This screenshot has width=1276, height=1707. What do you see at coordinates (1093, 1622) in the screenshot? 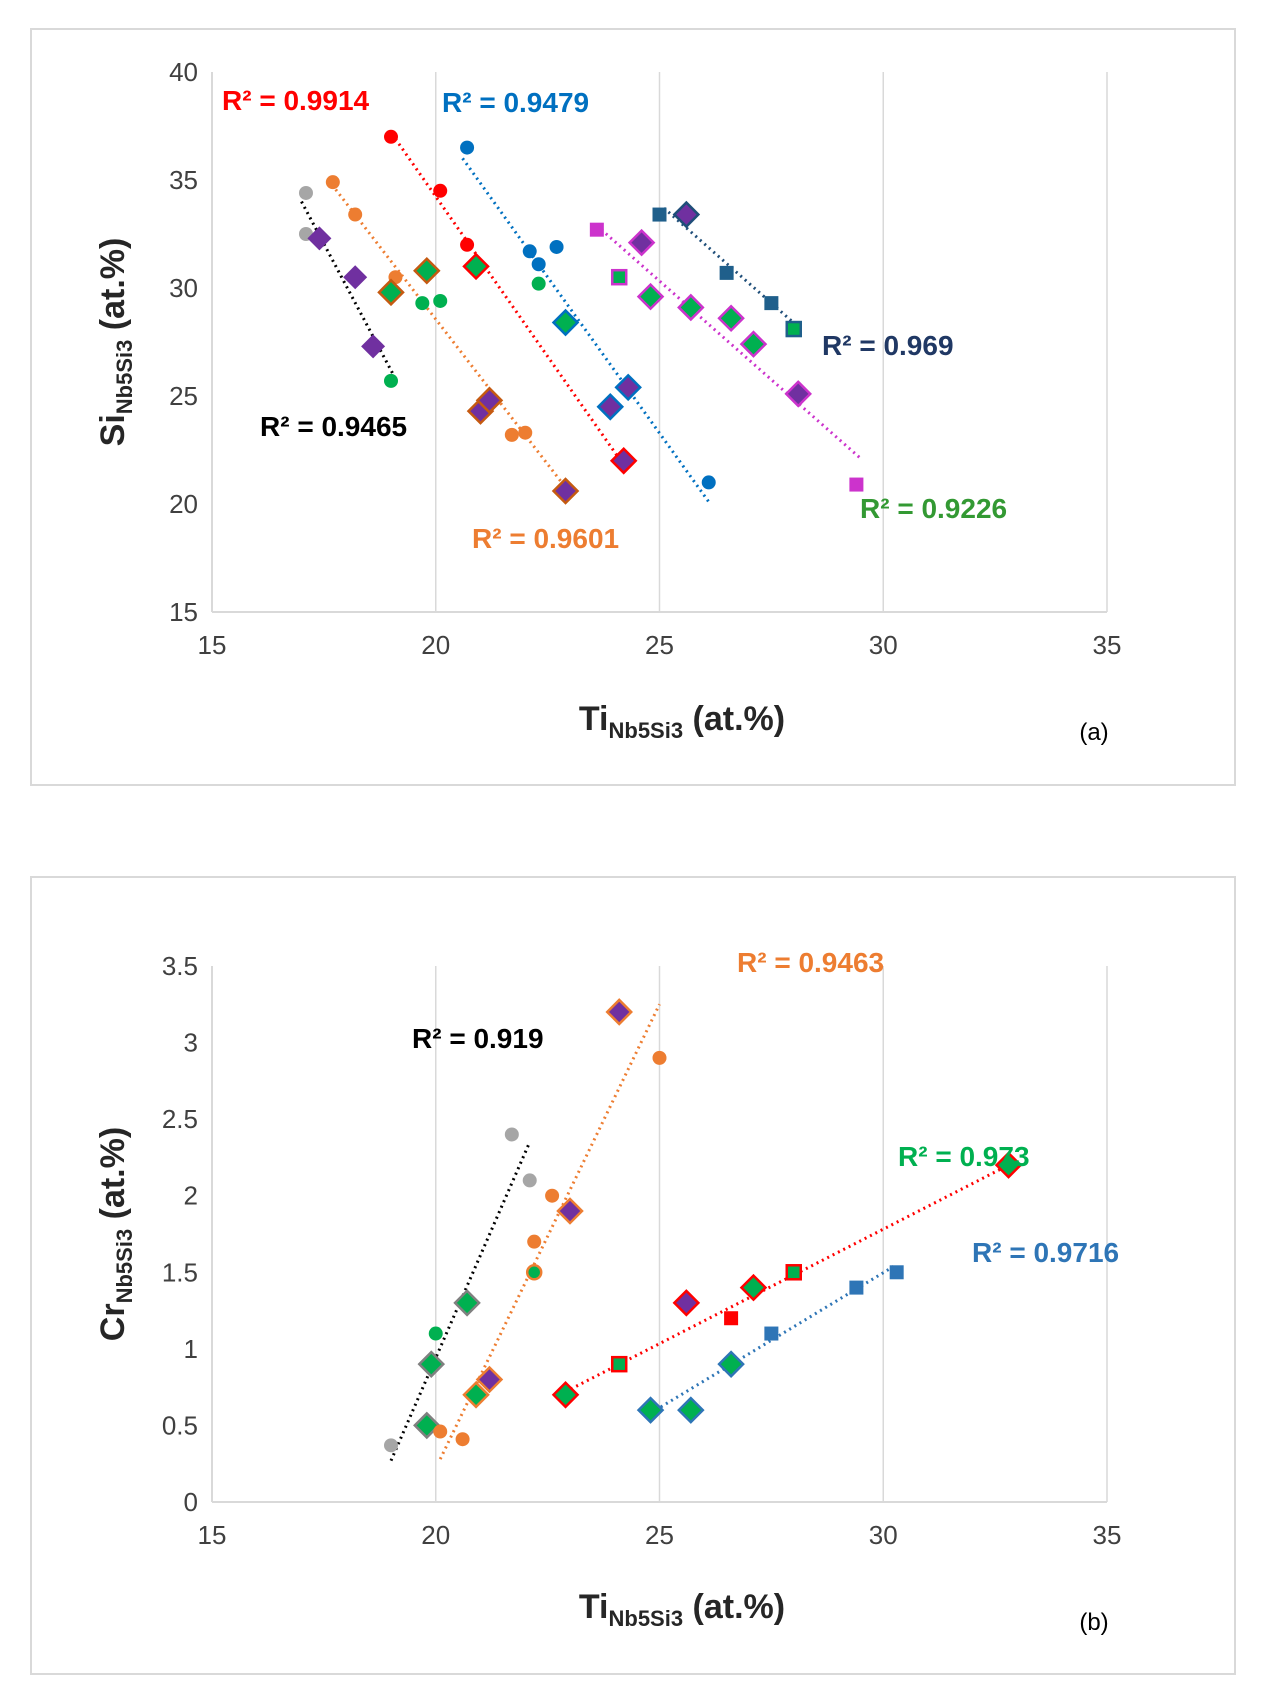
I see `panel-label-b: (b)` at bounding box center [1093, 1622].